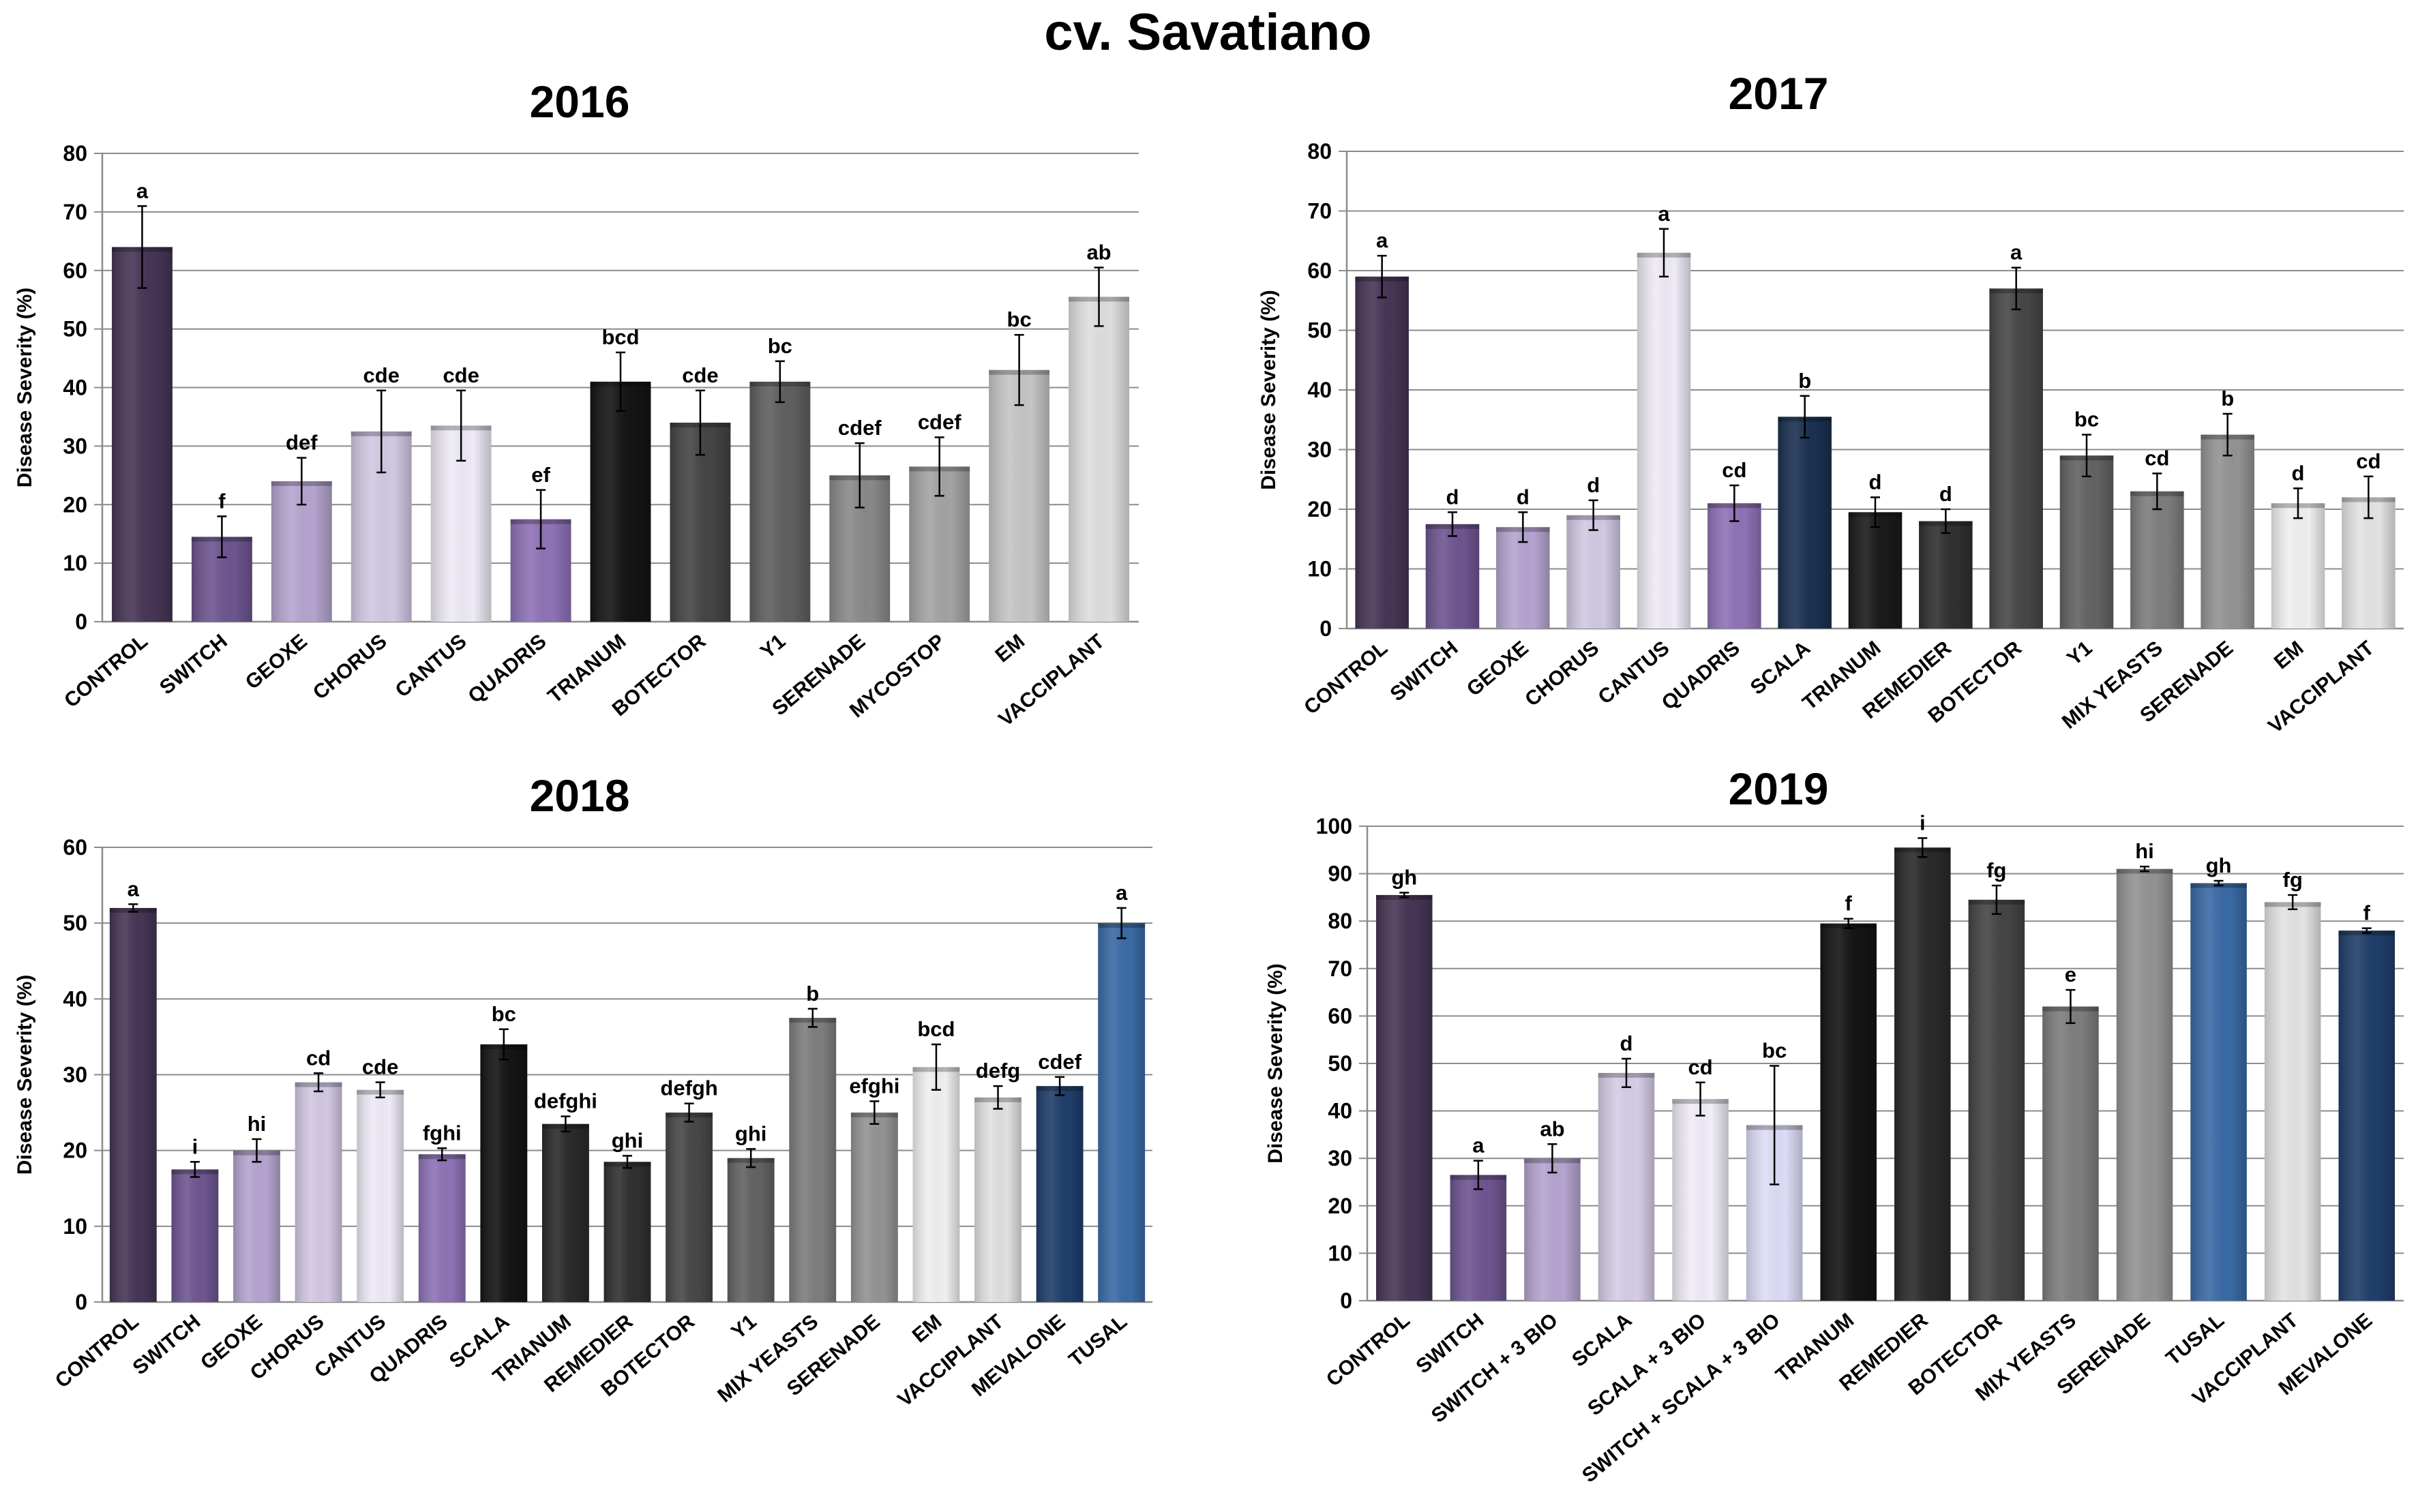 Image resolution: width=2416 pixels, height=1512 pixels. What do you see at coordinates (2293, 880) in the screenshot?
I see `significance-letter: fg` at bounding box center [2293, 880].